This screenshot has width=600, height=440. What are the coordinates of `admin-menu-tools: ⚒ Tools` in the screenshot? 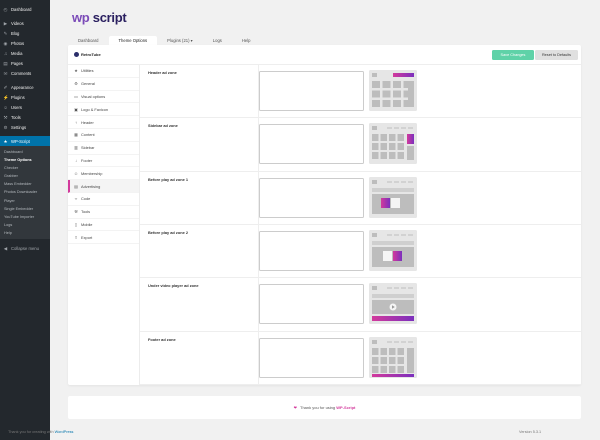 It's located at (25, 117).